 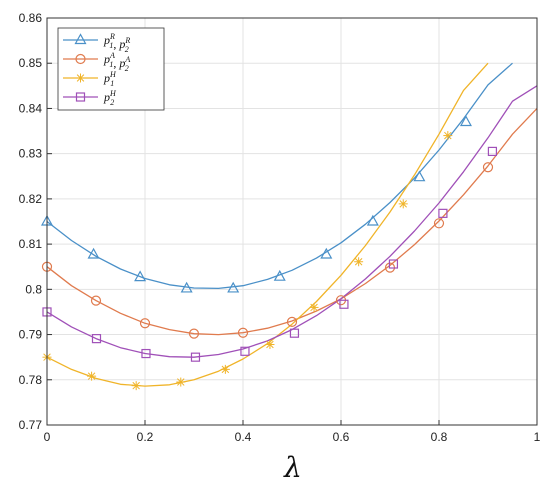 I want to click on x-axis-label: λ, so click(x=292, y=467).